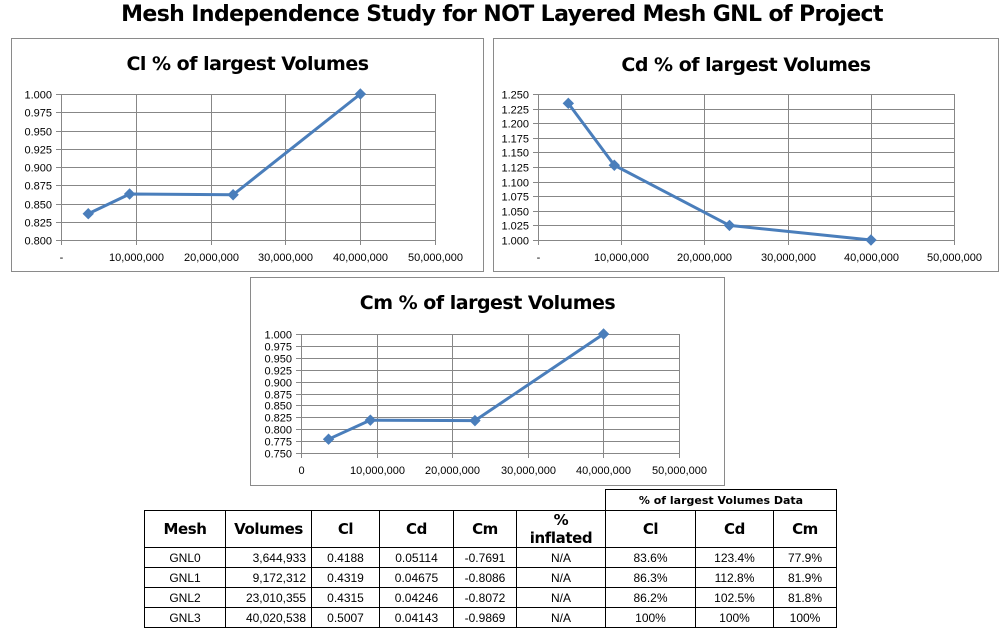 This screenshot has width=1004, height=628. What do you see at coordinates (278, 443) in the screenshot?
I see `y-tick-label: 0.775` at bounding box center [278, 443].